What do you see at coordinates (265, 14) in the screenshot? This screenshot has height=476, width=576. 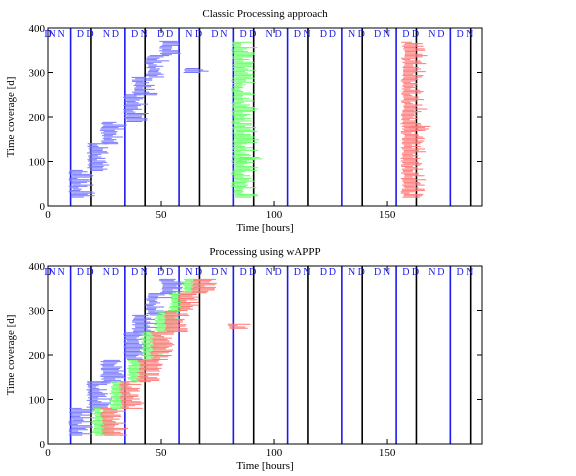 I see `chart-title: Classic Processing approach` at bounding box center [265, 14].